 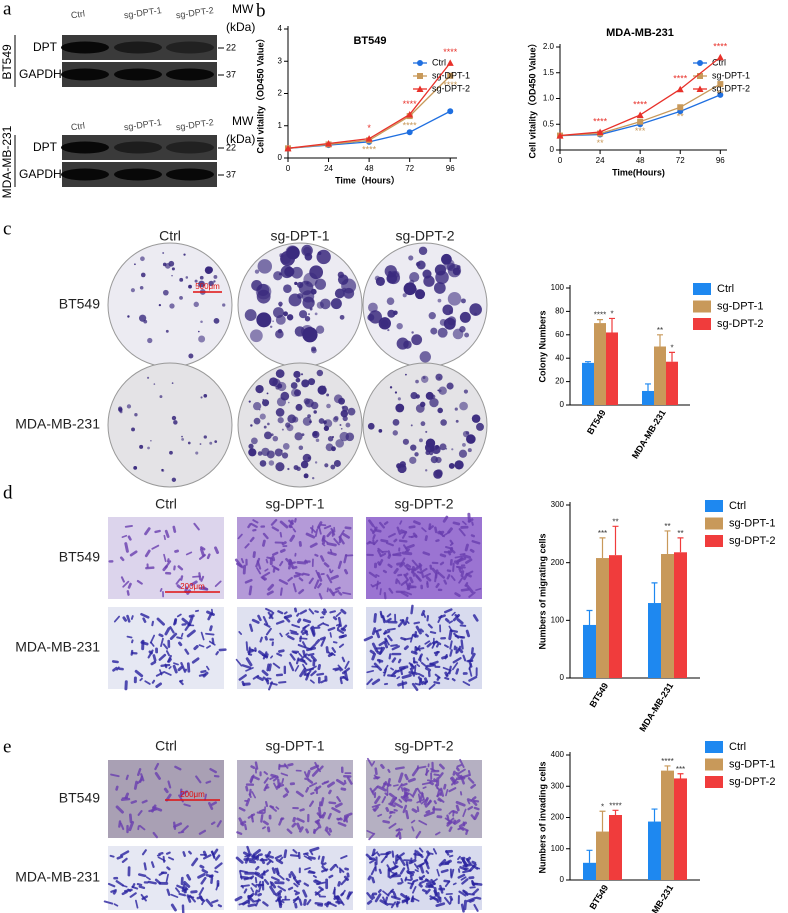 What do you see at coordinates (190, 74) in the screenshot?
I see `blot-band` at bounding box center [190, 74].